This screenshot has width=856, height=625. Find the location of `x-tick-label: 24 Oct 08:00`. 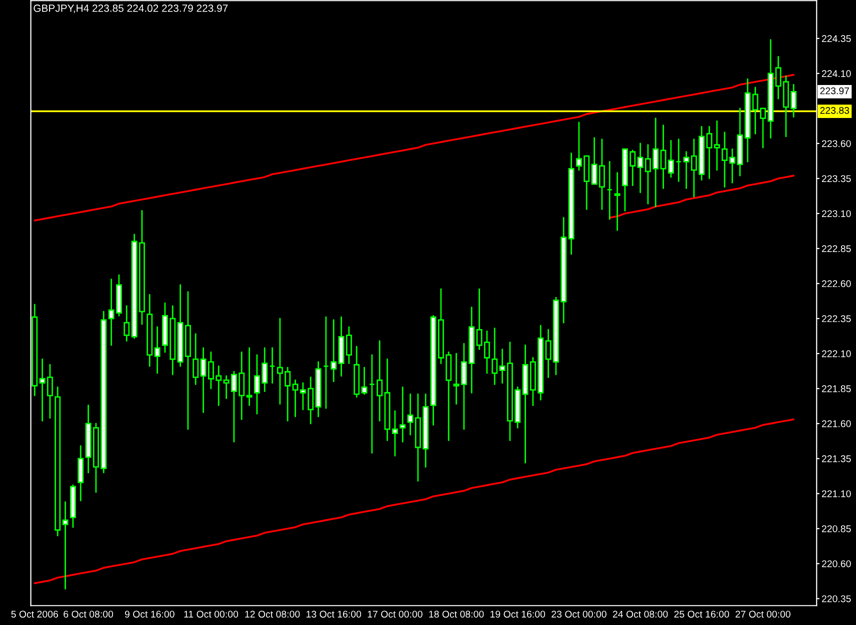

x-tick-label: 24 Oct 08:00 is located at coordinates (640, 614).